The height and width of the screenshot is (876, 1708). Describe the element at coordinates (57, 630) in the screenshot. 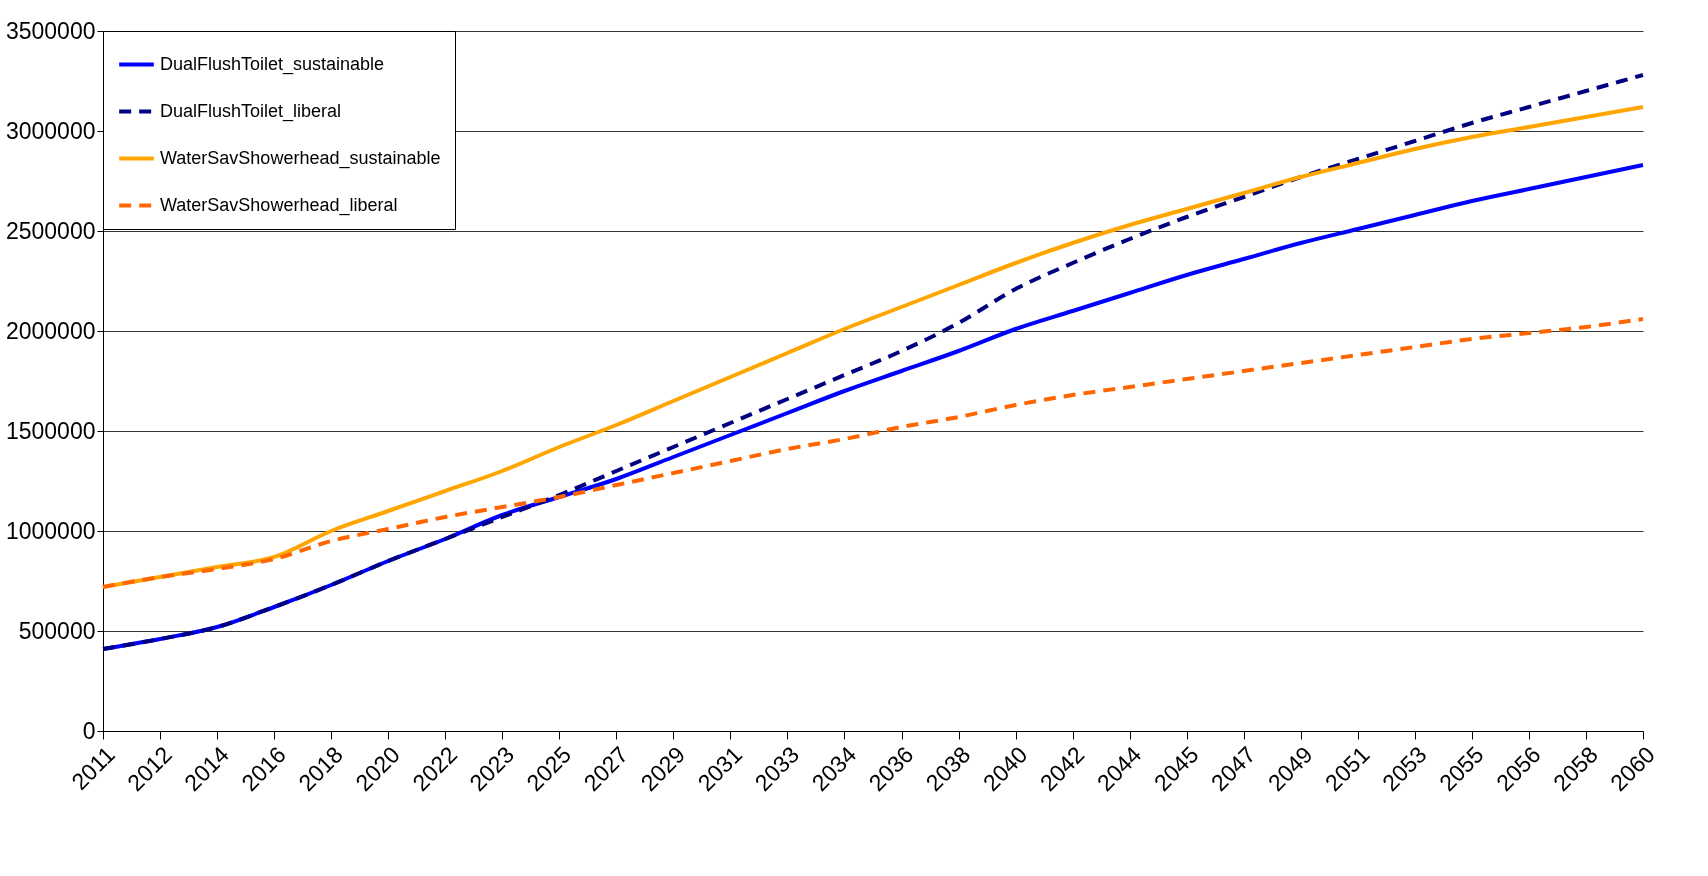

I see `y-tick-label: 500000` at that location.